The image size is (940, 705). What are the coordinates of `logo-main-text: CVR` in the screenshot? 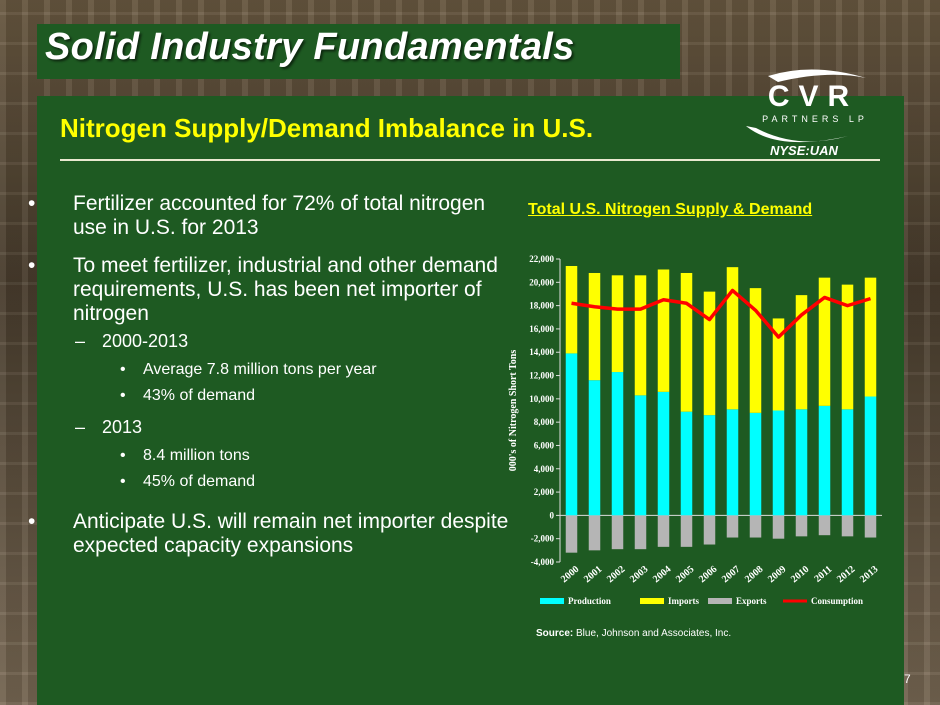 It's located at (813, 96).